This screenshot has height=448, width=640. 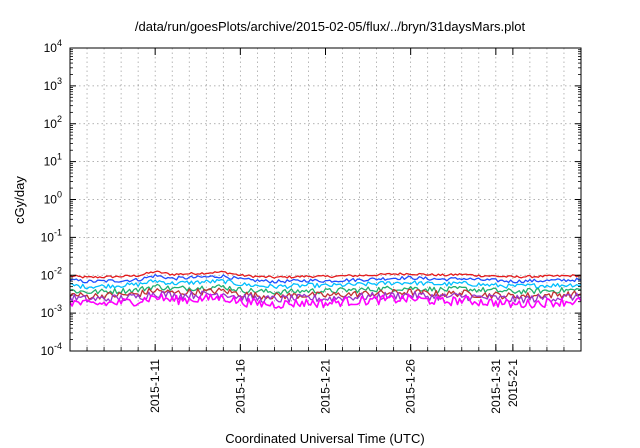 I want to click on y-tick-exponent: -3, so click(x=58, y=308).